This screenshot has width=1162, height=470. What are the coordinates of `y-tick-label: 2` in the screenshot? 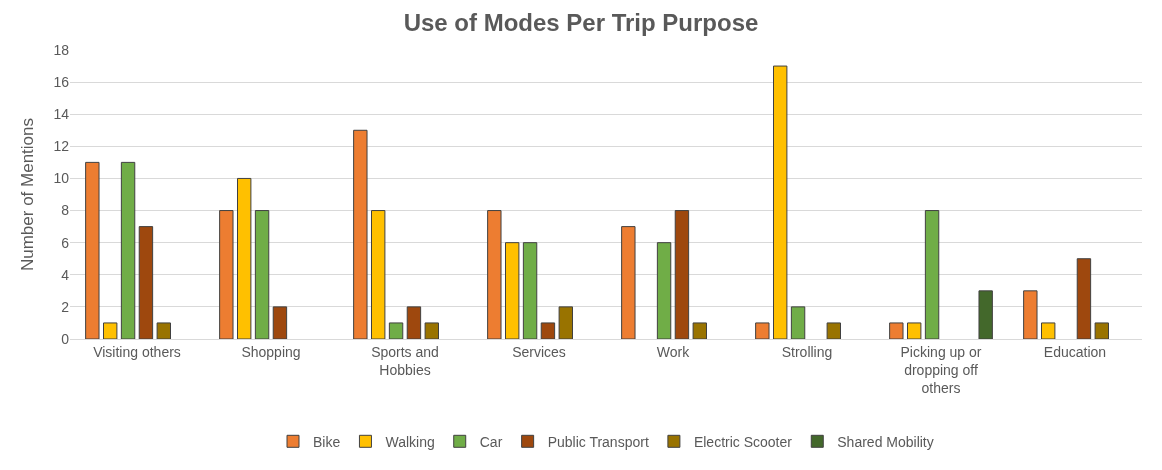 It's located at (65, 306).